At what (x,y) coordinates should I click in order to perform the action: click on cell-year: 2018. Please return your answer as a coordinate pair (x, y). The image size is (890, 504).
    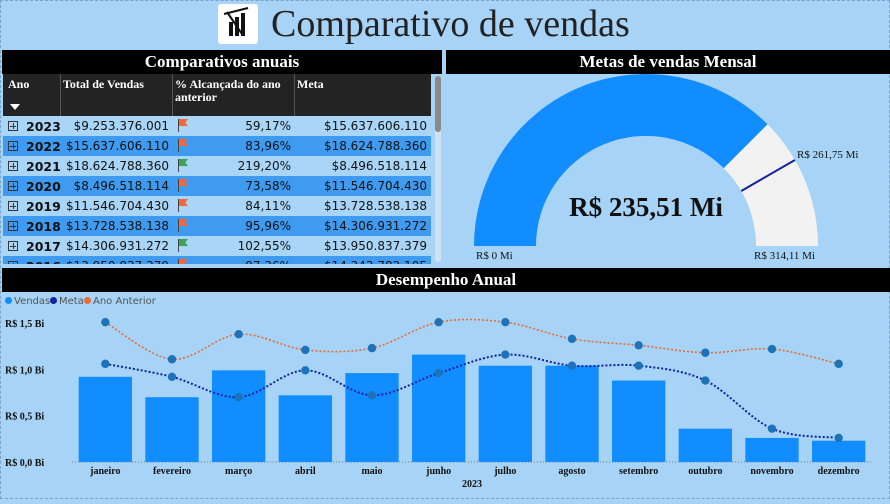
    Looking at the image, I should click on (43, 226).